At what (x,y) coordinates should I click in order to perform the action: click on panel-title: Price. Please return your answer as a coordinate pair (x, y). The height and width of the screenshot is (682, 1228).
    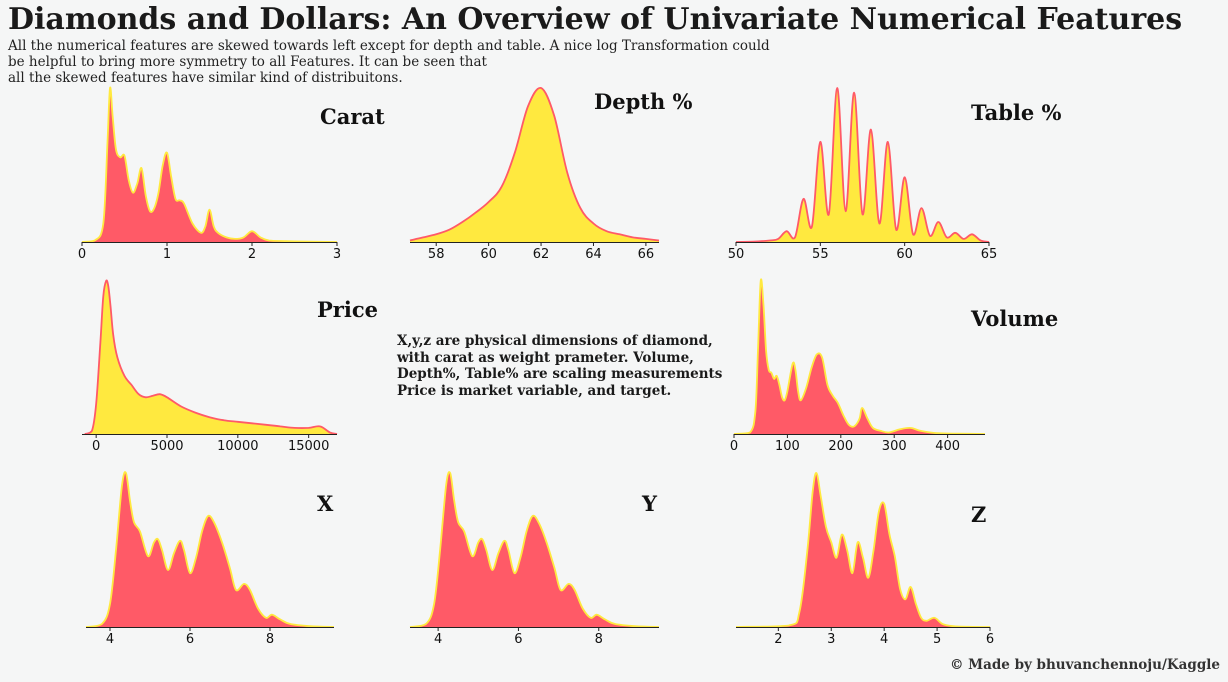
    Looking at the image, I should click on (347, 309).